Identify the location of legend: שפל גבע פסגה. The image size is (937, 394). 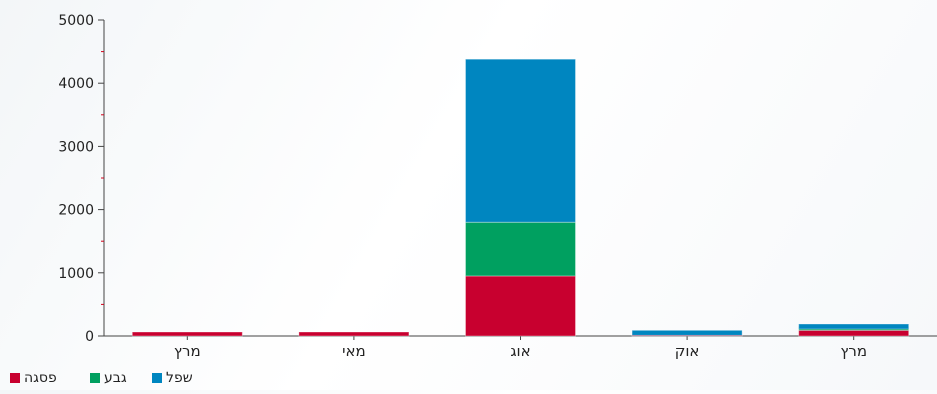
(101, 378).